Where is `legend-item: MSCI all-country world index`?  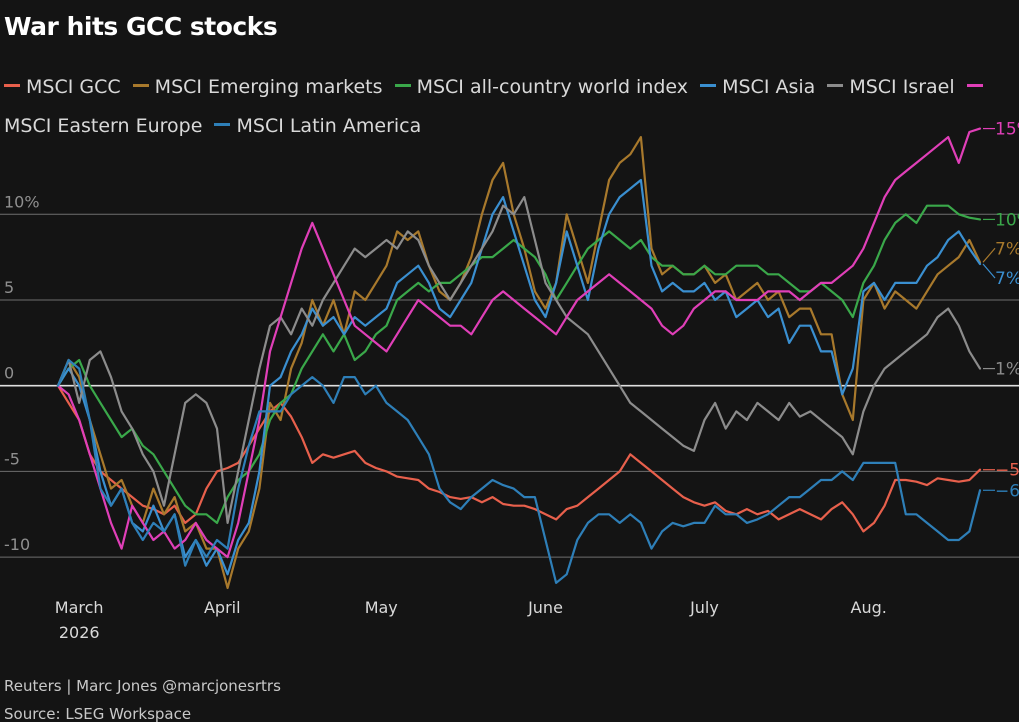 legend-item: MSCI all-country world index is located at coordinates (541, 87).